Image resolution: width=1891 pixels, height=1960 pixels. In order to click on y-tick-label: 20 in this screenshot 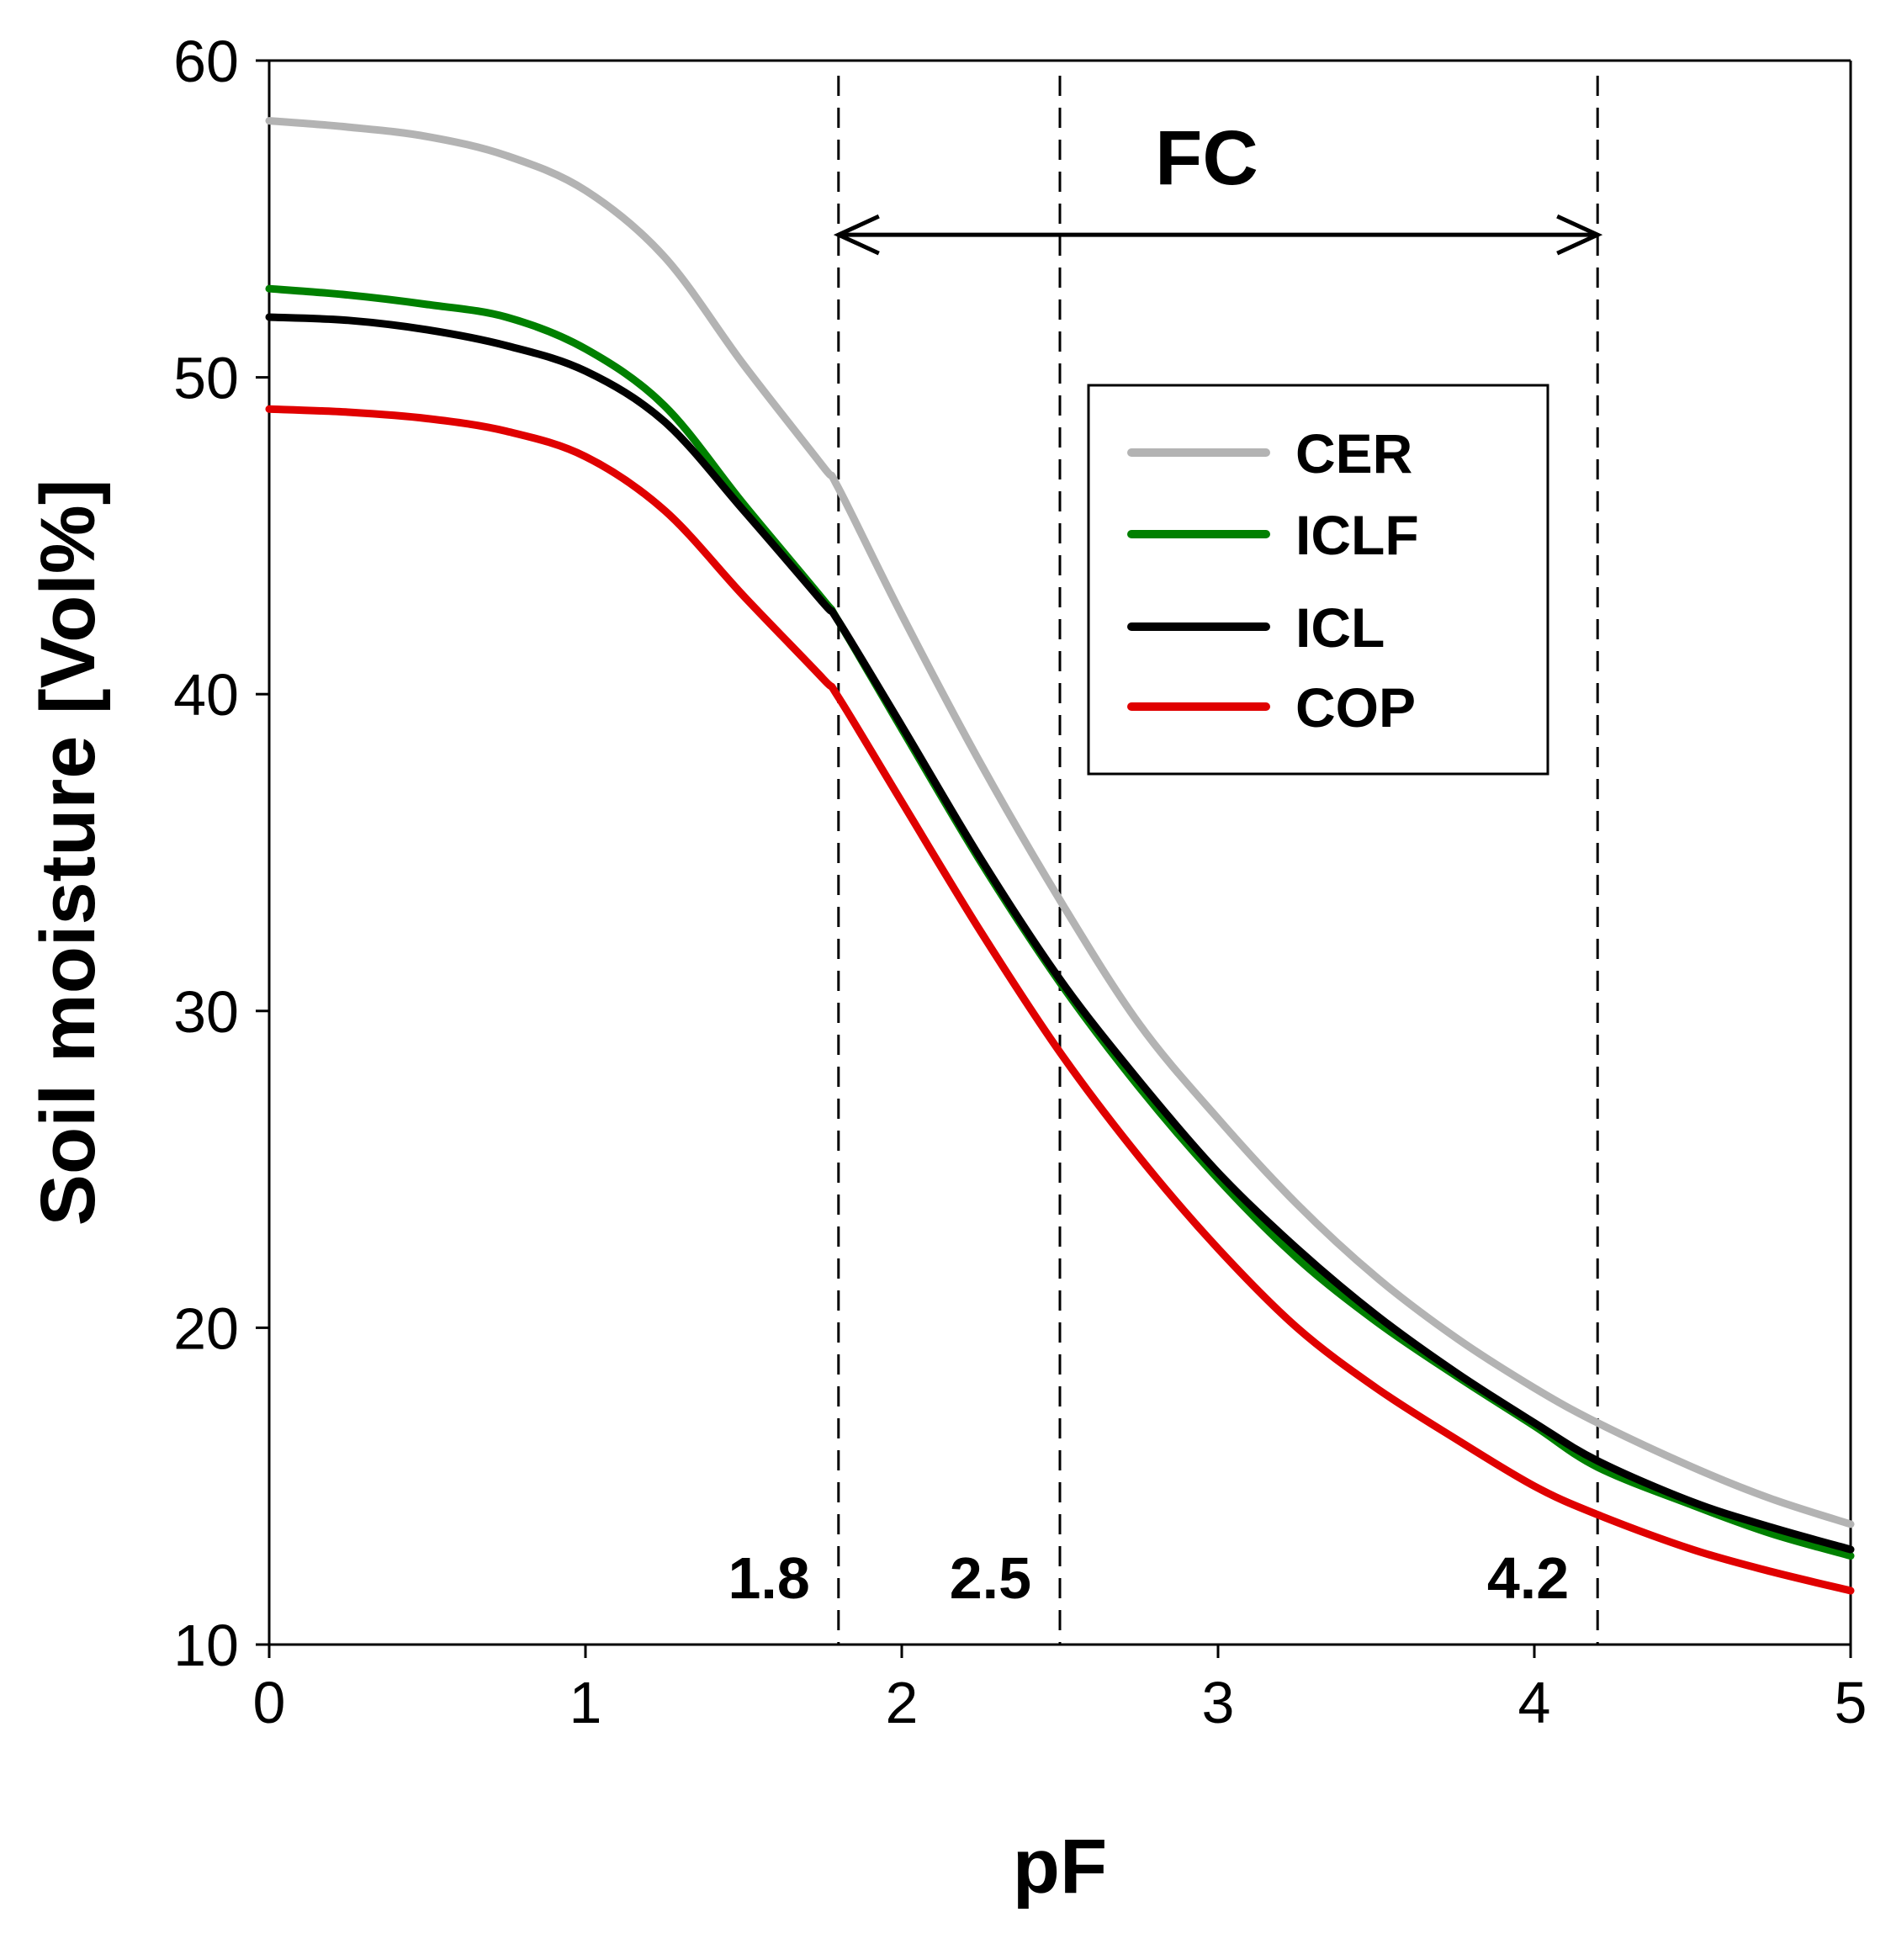, I will do `click(206, 1328)`.